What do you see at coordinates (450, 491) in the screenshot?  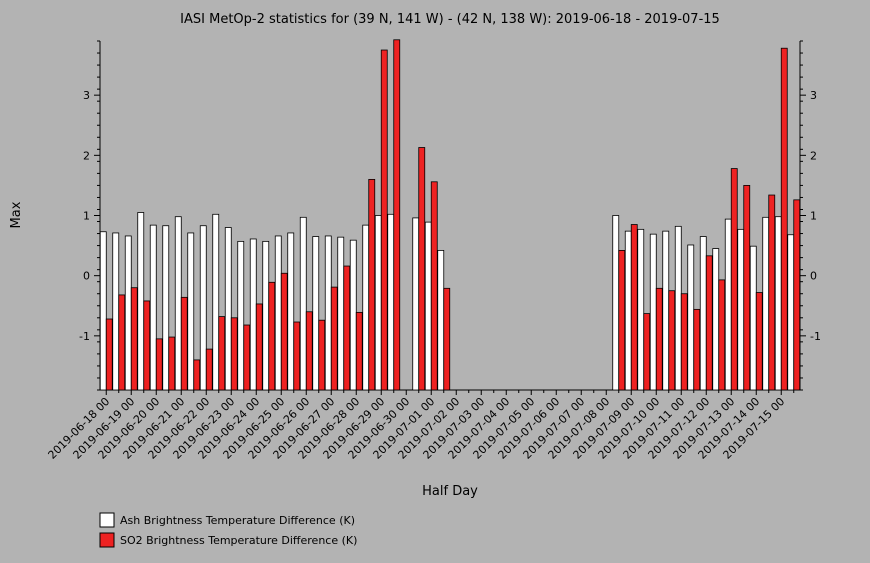 I see `x-axis-label: Half Day` at bounding box center [450, 491].